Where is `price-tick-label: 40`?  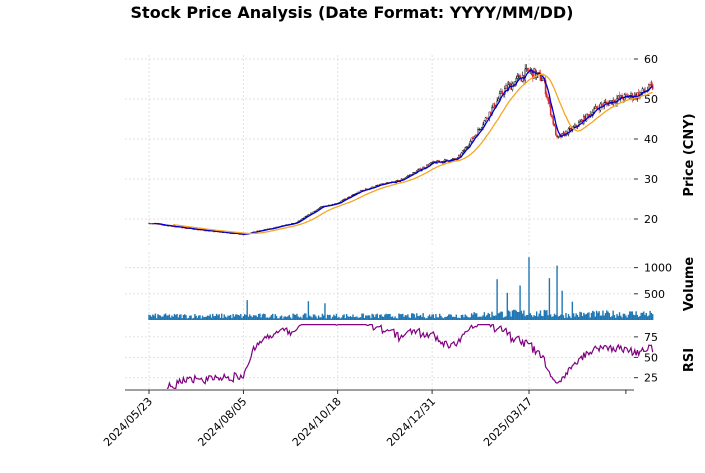
price-tick-label: 40 is located at coordinates (651, 139).